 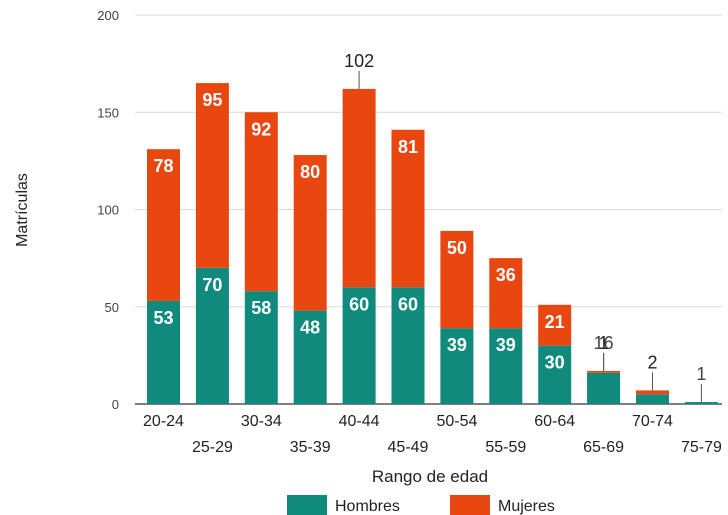 I want to click on y-axis-label: Matrículas, so click(x=22, y=210).